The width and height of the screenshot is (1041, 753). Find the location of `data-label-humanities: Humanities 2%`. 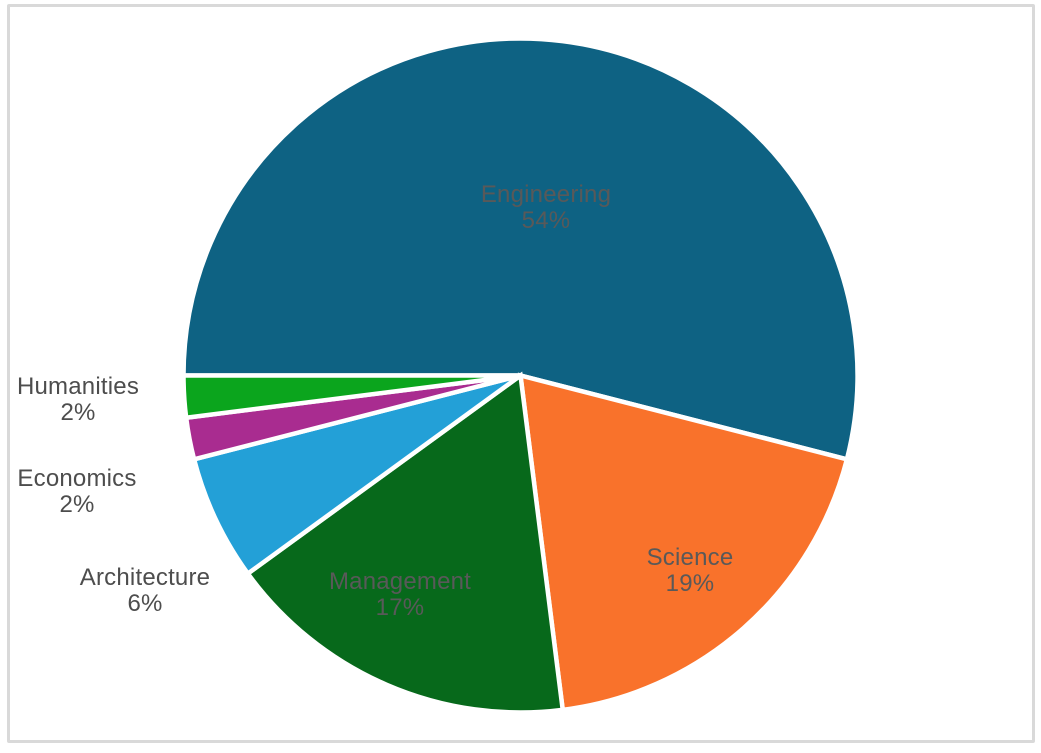

data-label-humanities: Humanities 2% is located at coordinates (78, 400).